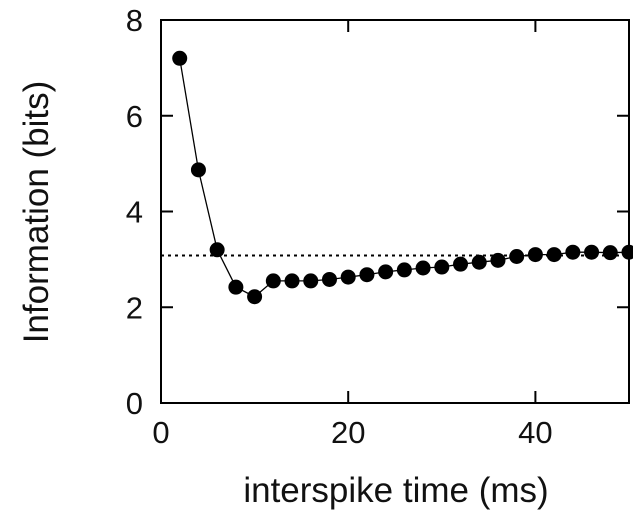 This screenshot has height=511, width=633. Describe the element at coordinates (134, 116) in the screenshot. I see `y-tick-label: 6` at that location.